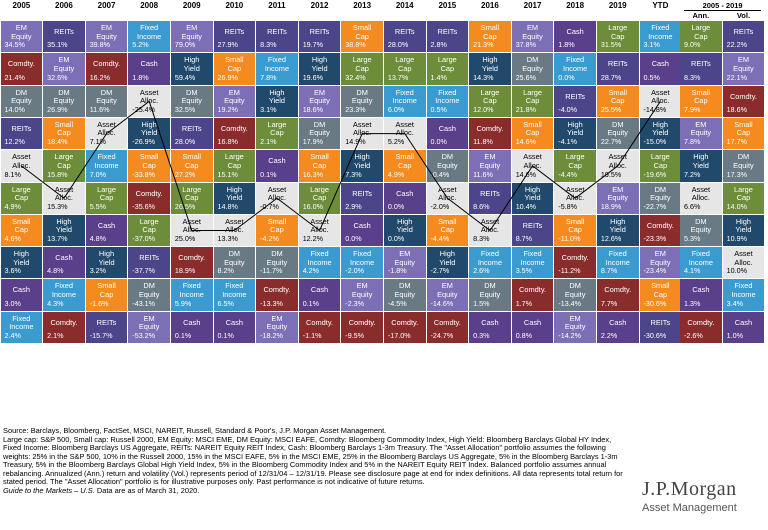 The height and width of the screenshot is (530, 768). What do you see at coordinates (396, 174) in the screenshot?
I see `cell-return-value: 4.9%` at bounding box center [396, 174].